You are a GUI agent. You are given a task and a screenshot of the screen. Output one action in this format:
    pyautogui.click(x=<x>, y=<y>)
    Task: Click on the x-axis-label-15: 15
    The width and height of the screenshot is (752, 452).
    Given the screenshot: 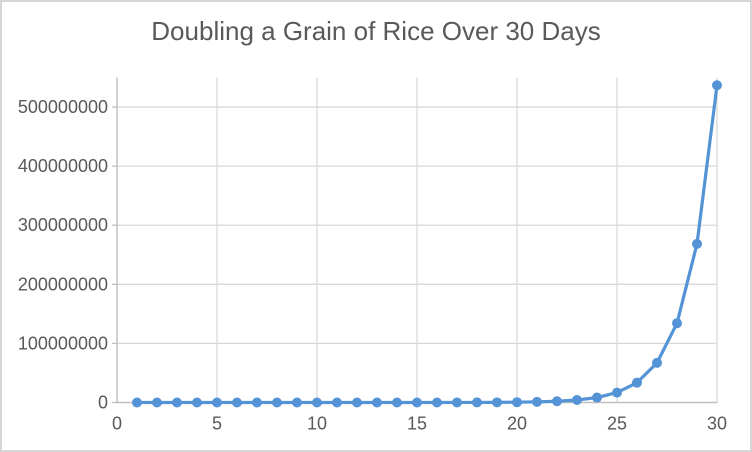 What is the action you would take?
    pyautogui.click(x=417, y=424)
    